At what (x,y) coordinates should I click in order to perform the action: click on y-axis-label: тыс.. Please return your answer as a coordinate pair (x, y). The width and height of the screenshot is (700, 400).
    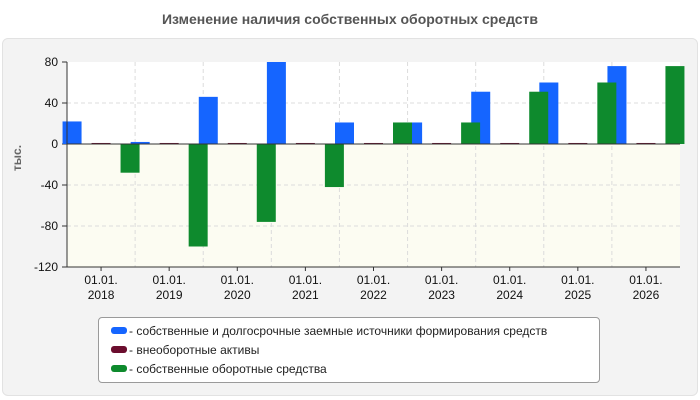
    Looking at the image, I should click on (17, 158).